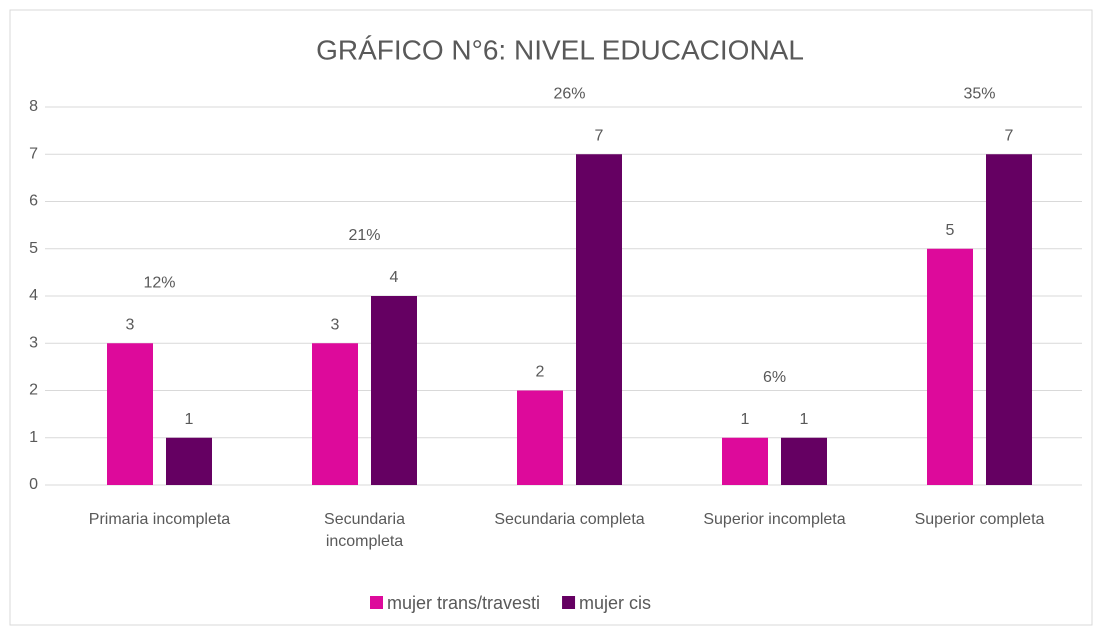  Describe the element at coordinates (774, 377) in the screenshot. I see `annotation: 6%` at that location.